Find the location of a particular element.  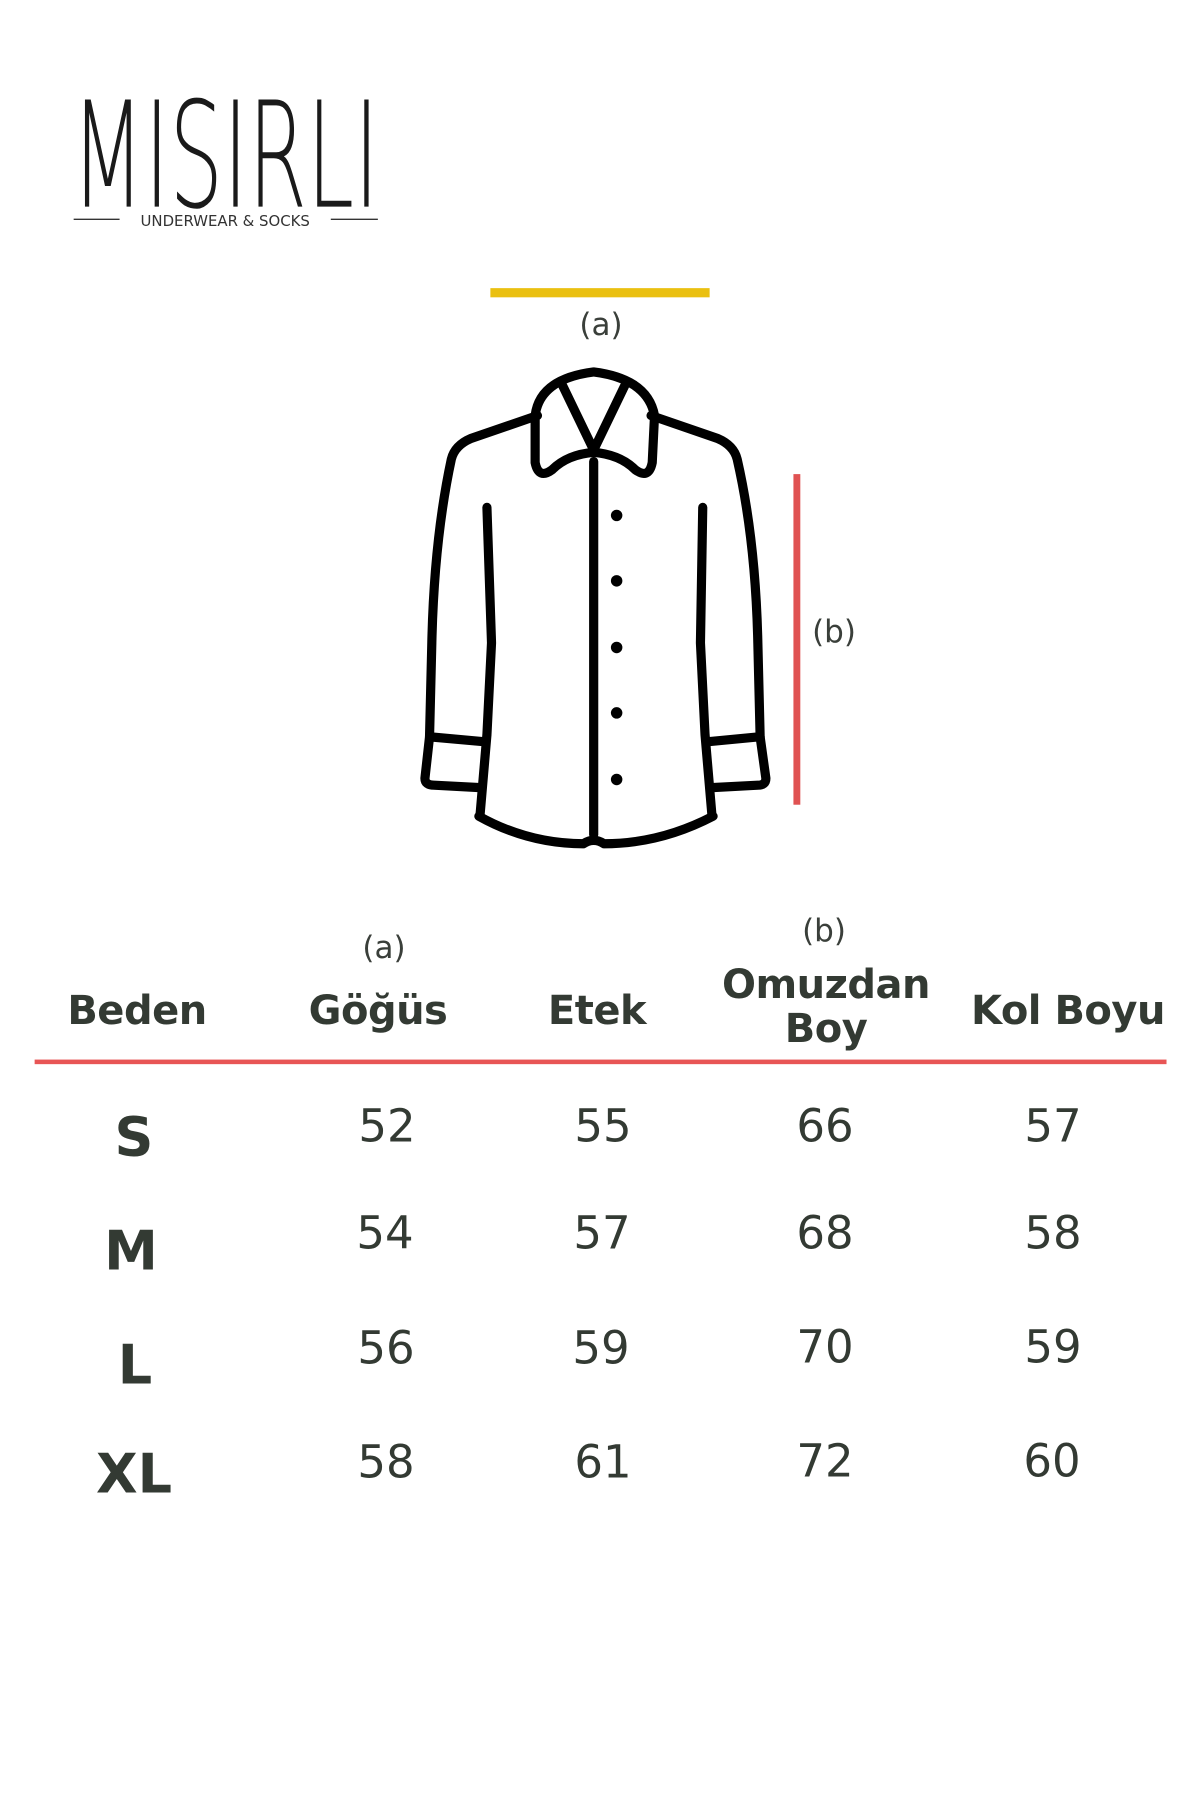

shirt-icon is located at coordinates (595, 608).